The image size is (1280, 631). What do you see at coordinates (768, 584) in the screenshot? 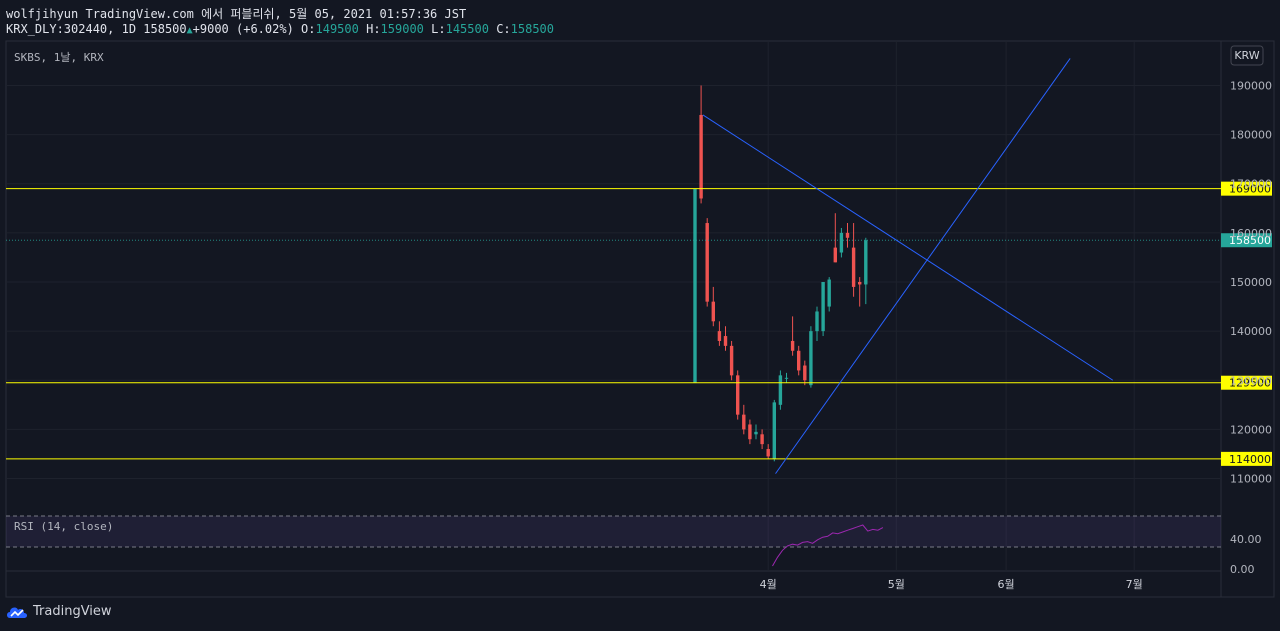
I see `time-tick-label: 4월` at bounding box center [768, 584].